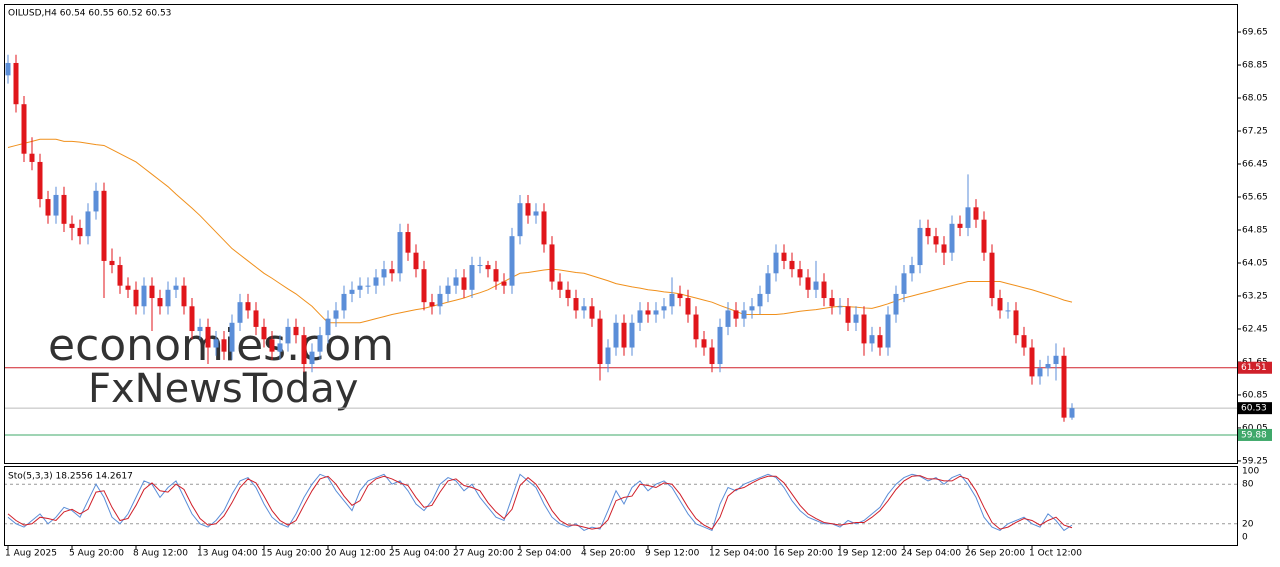 This screenshot has height=567, width=1280. I want to click on y-tick-label: 68.85, so click(1255, 66).